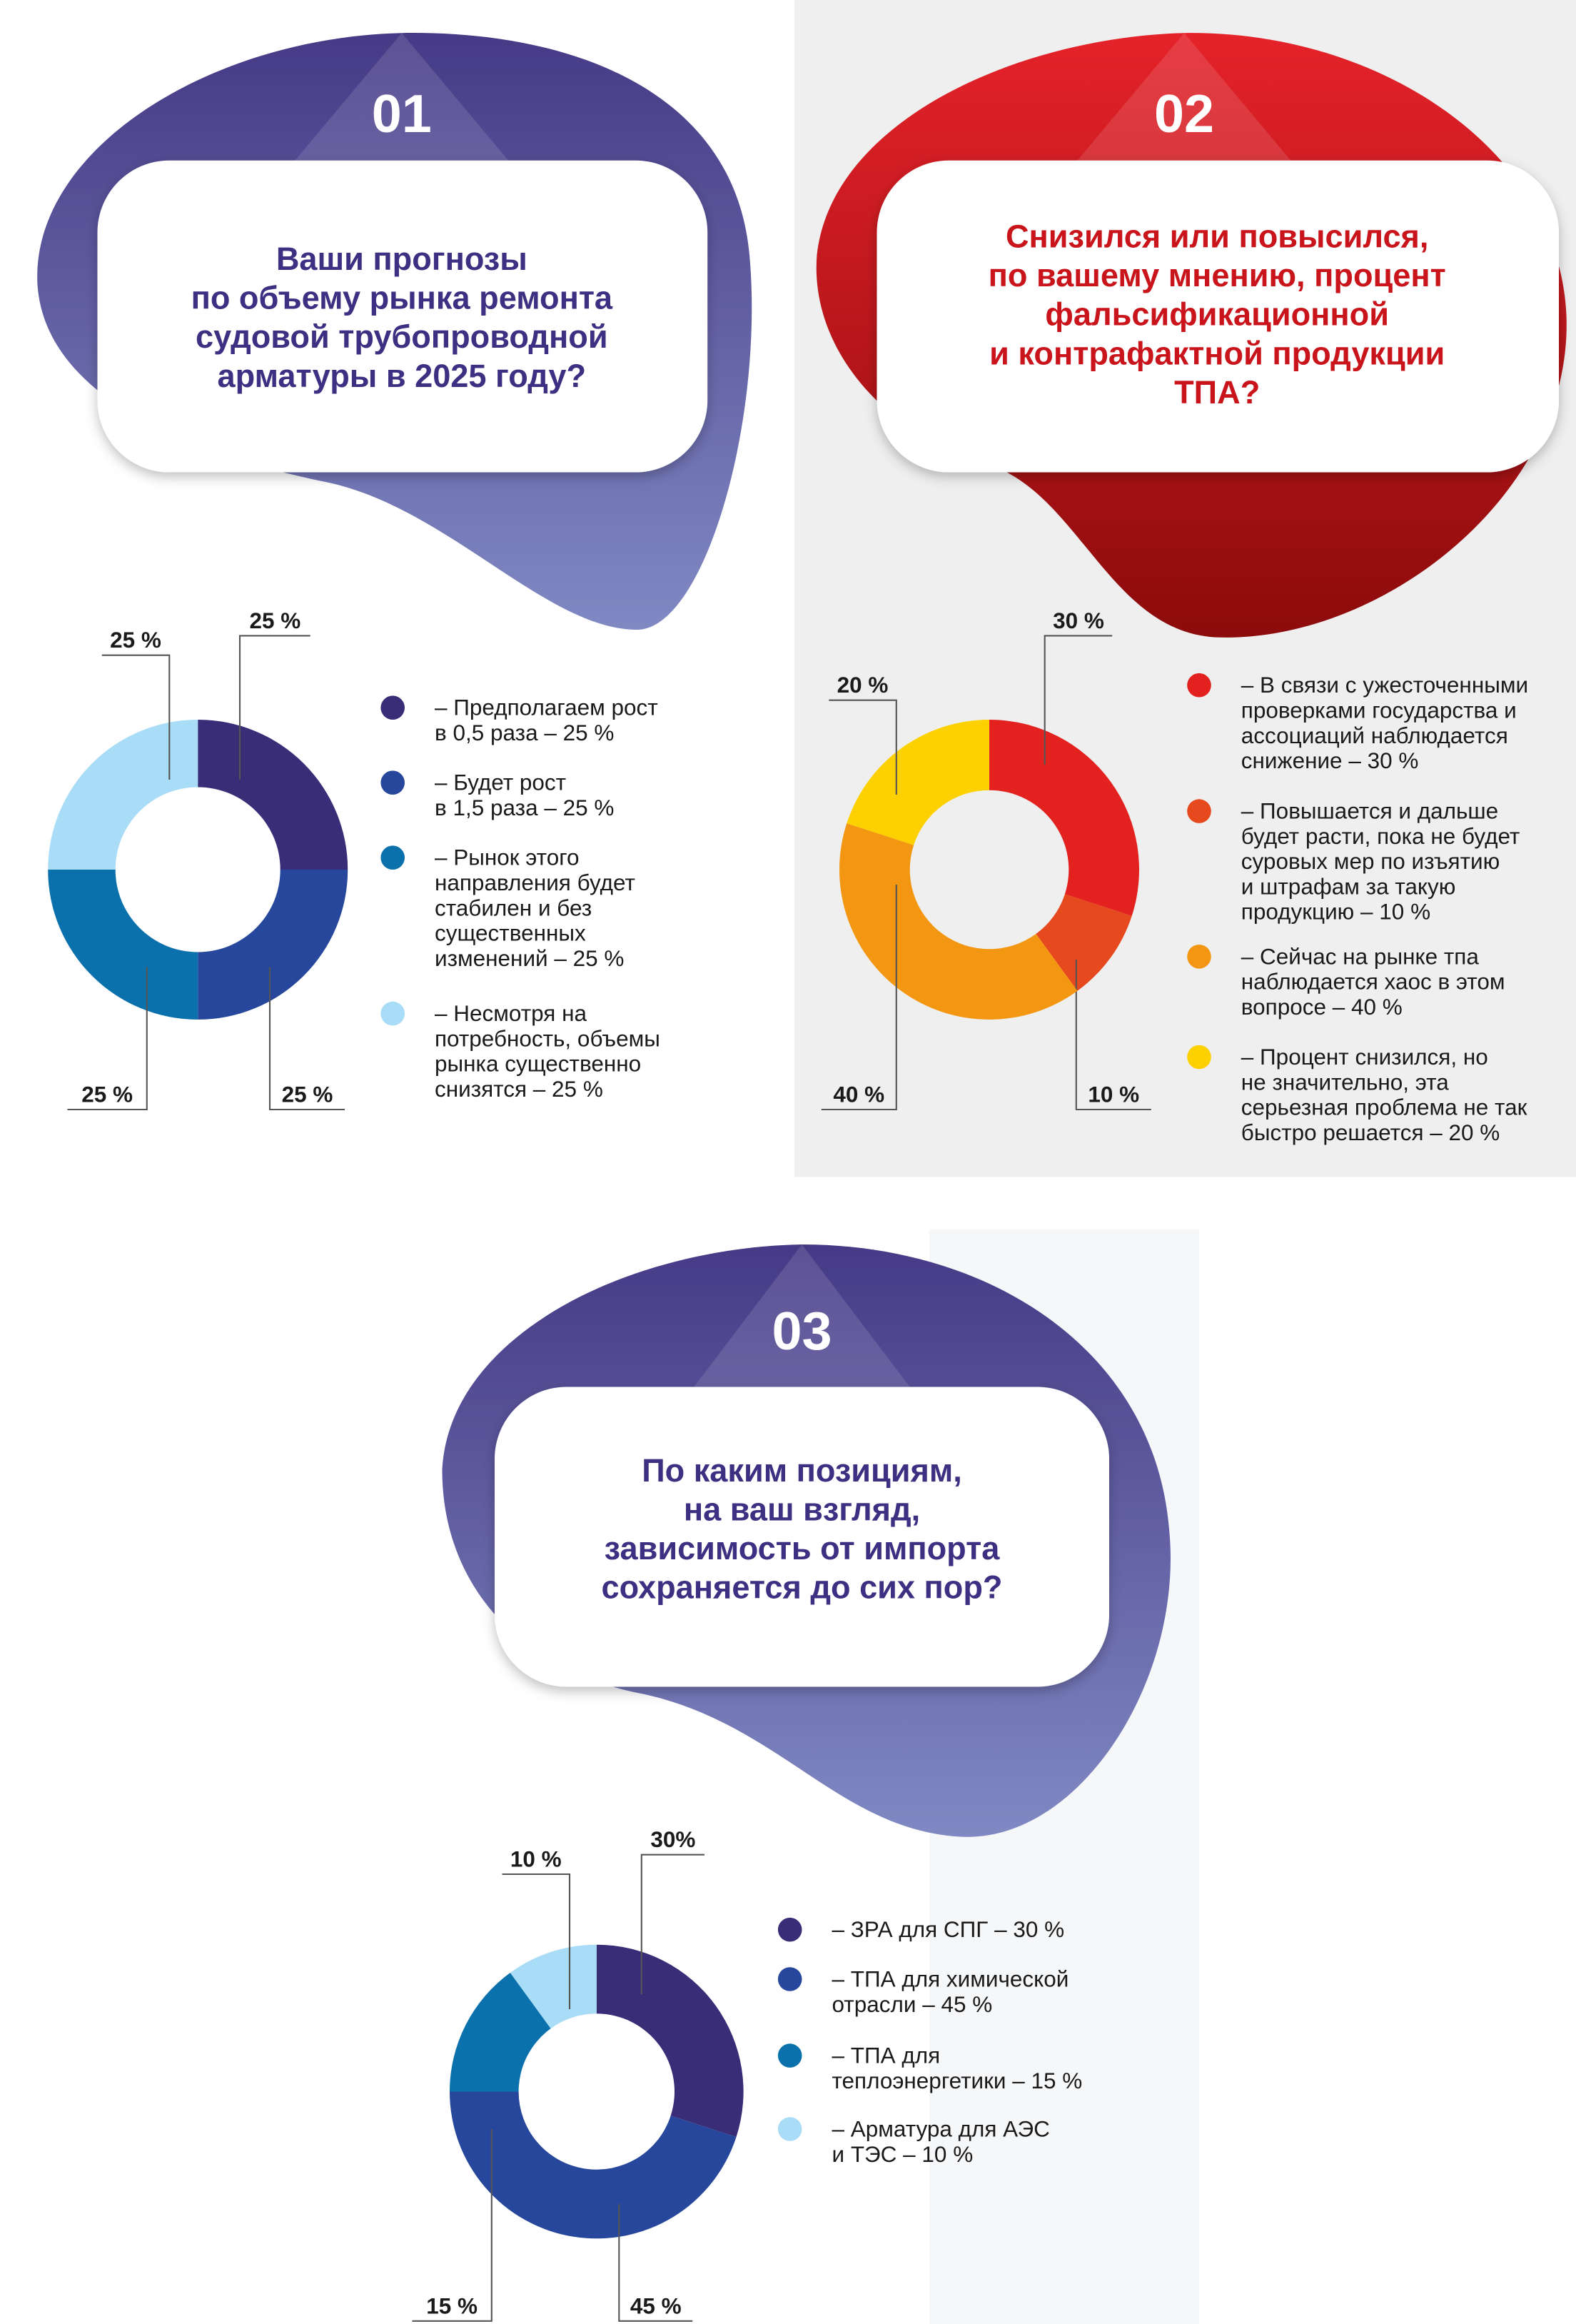 The image size is (1576, 2324). What do you see at coordinates (656, 2306) in the screenshot?
I see `value-label: 45 %` at bounding box center [656, 2306].